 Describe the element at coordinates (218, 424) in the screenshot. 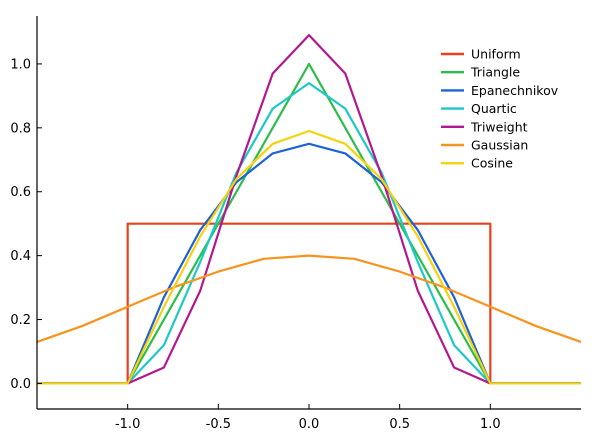

I see `x-tick-label: -0.5` at that location.